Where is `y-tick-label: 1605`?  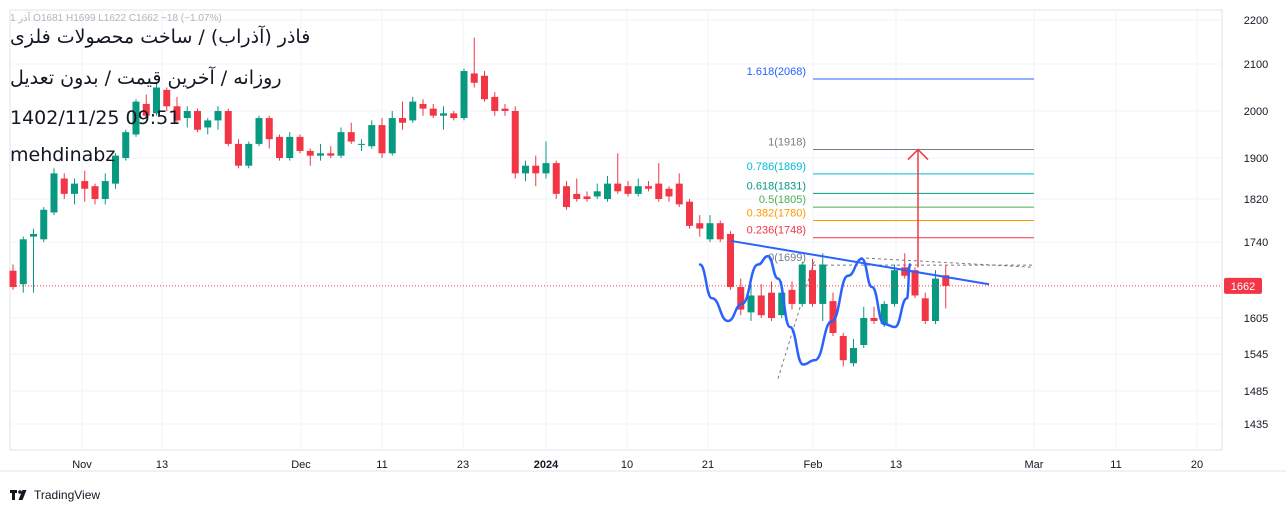
y-tick-label: 1605 is located at coordinates (1256, 319).